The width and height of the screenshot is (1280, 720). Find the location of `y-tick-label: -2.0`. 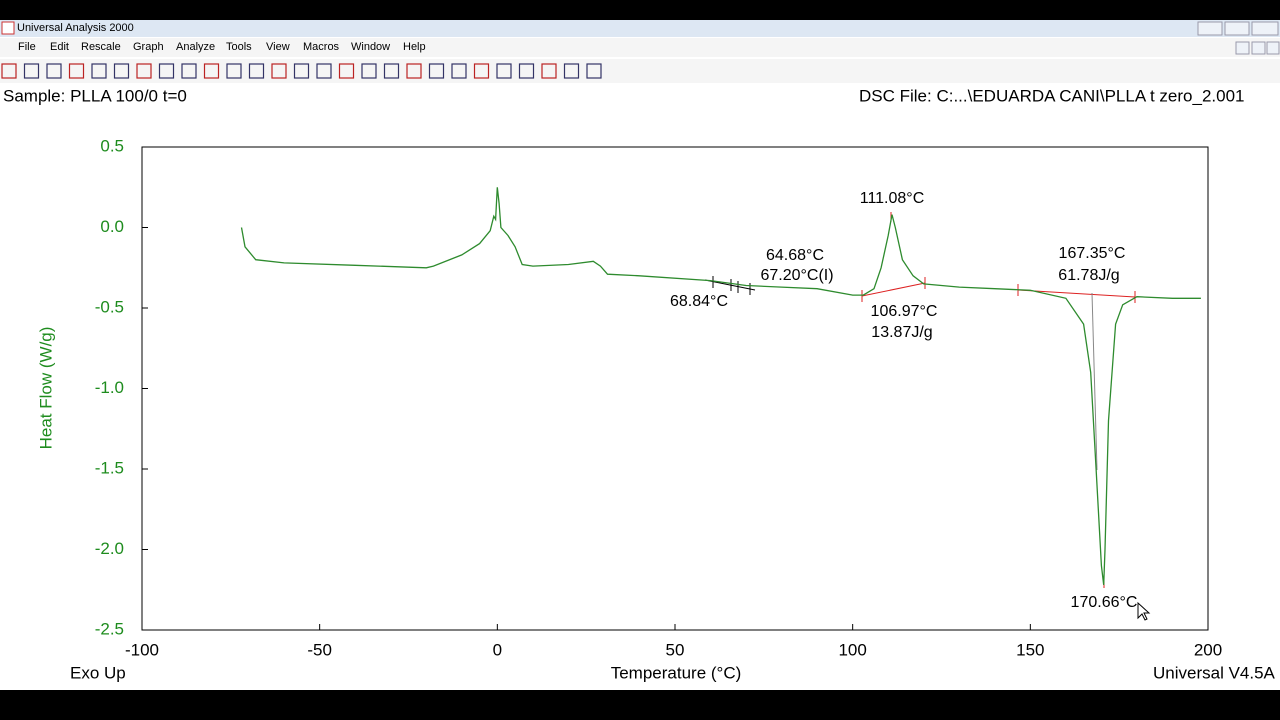

y-tick-label: -2.0 is located at coordinates (109, 548).